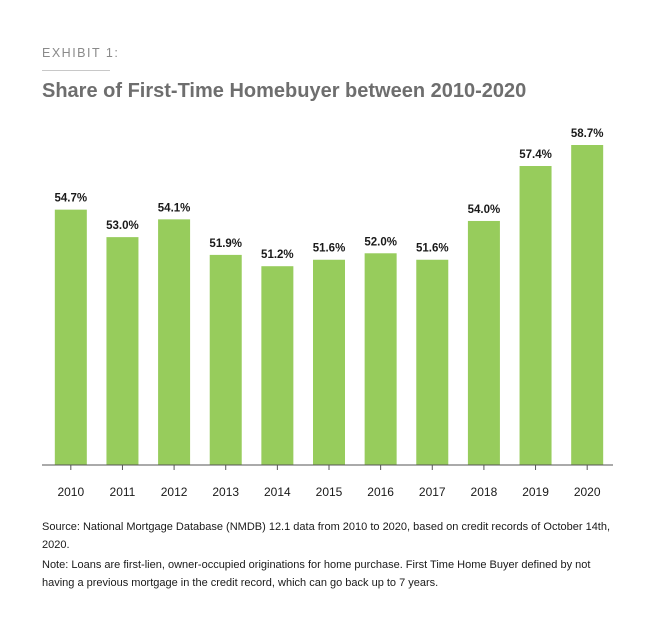 This screenshot has height=619, width=657. What do you see at coordinates (122, 226) in the screenshot?
I see `data-label-2011: 53.0%` at bounding box center [122, 226].